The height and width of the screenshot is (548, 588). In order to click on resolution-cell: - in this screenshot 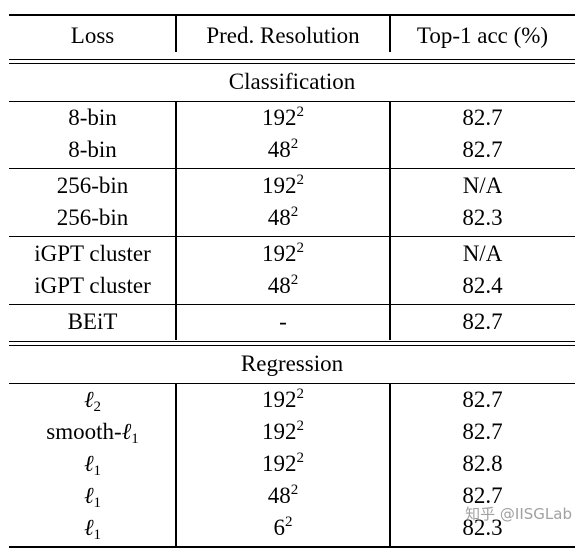, I will do `click(283, 322)`.